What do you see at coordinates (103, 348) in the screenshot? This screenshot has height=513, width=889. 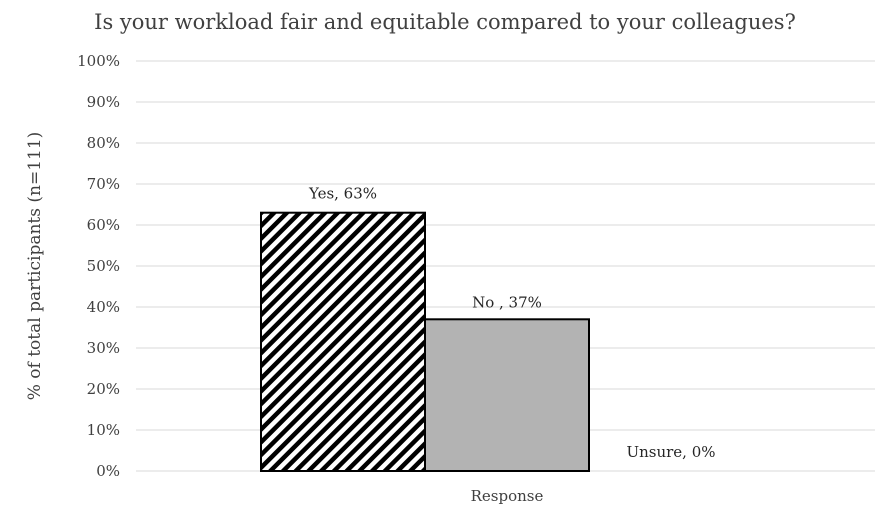 I see `y-tick-label: 30%` at bounding box center [103, 348].